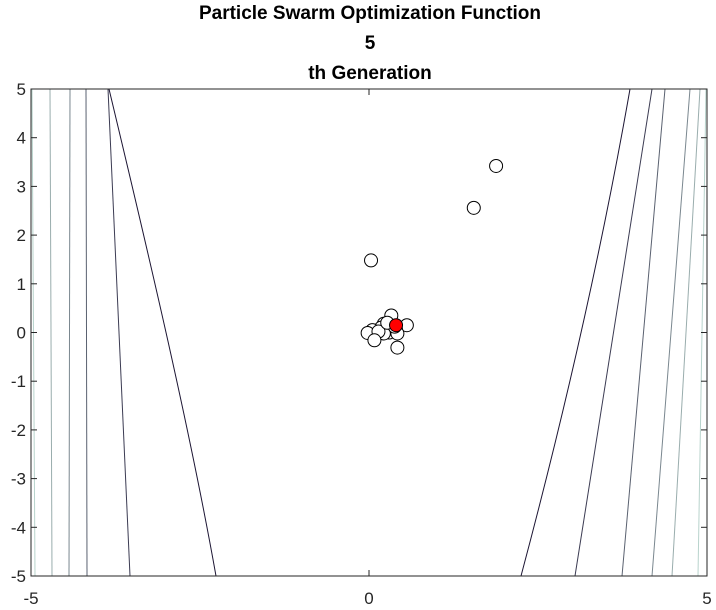  I want to click on best-particle-point, so click(396, 325).